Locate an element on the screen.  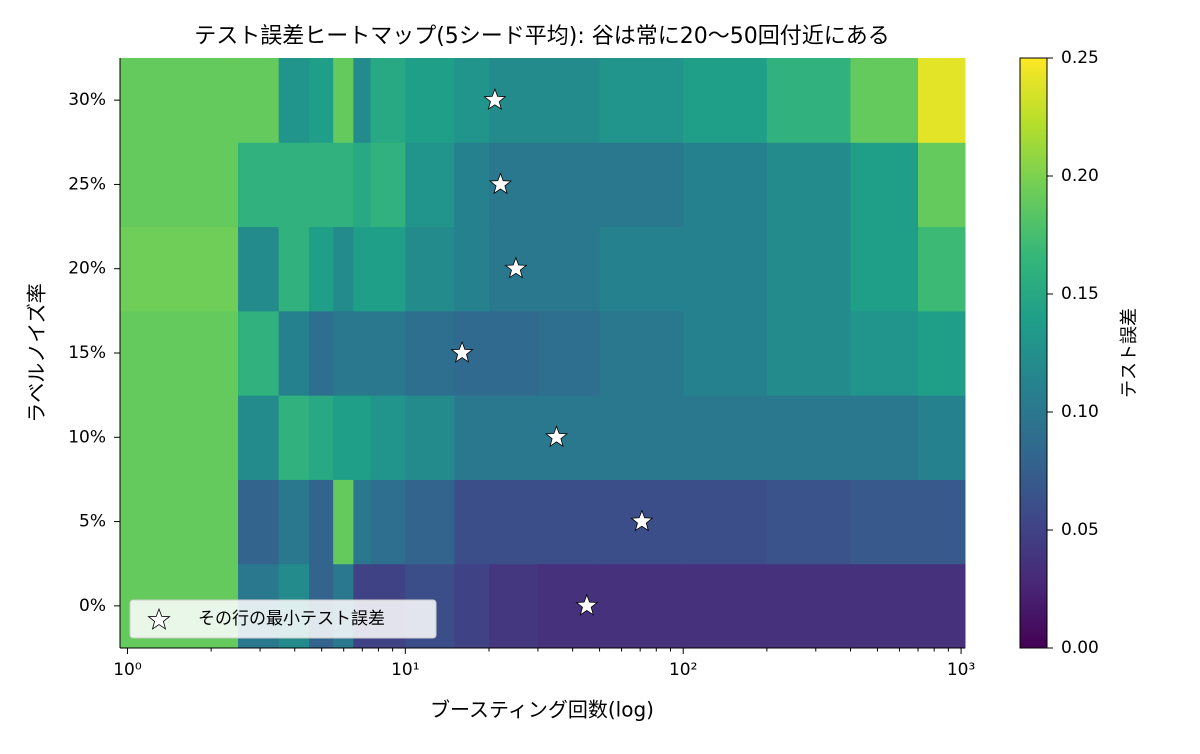
colorbar-tick-label: 0.25 is located at coordinates (1080, 58).